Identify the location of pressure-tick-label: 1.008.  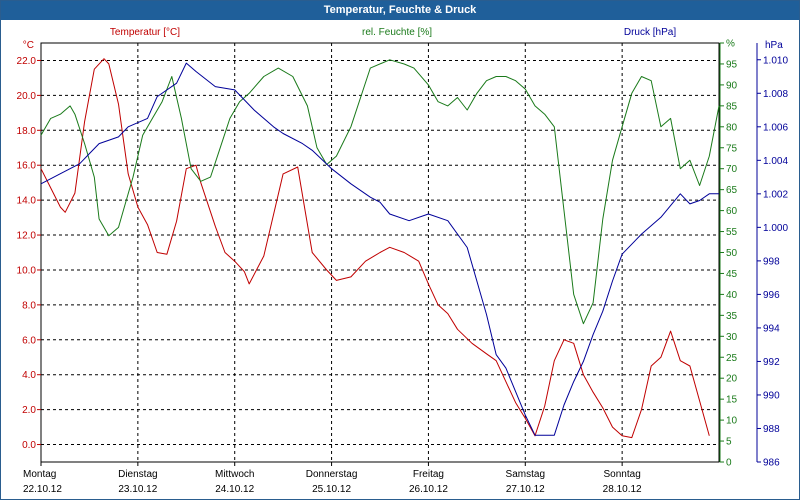
(775, 94).